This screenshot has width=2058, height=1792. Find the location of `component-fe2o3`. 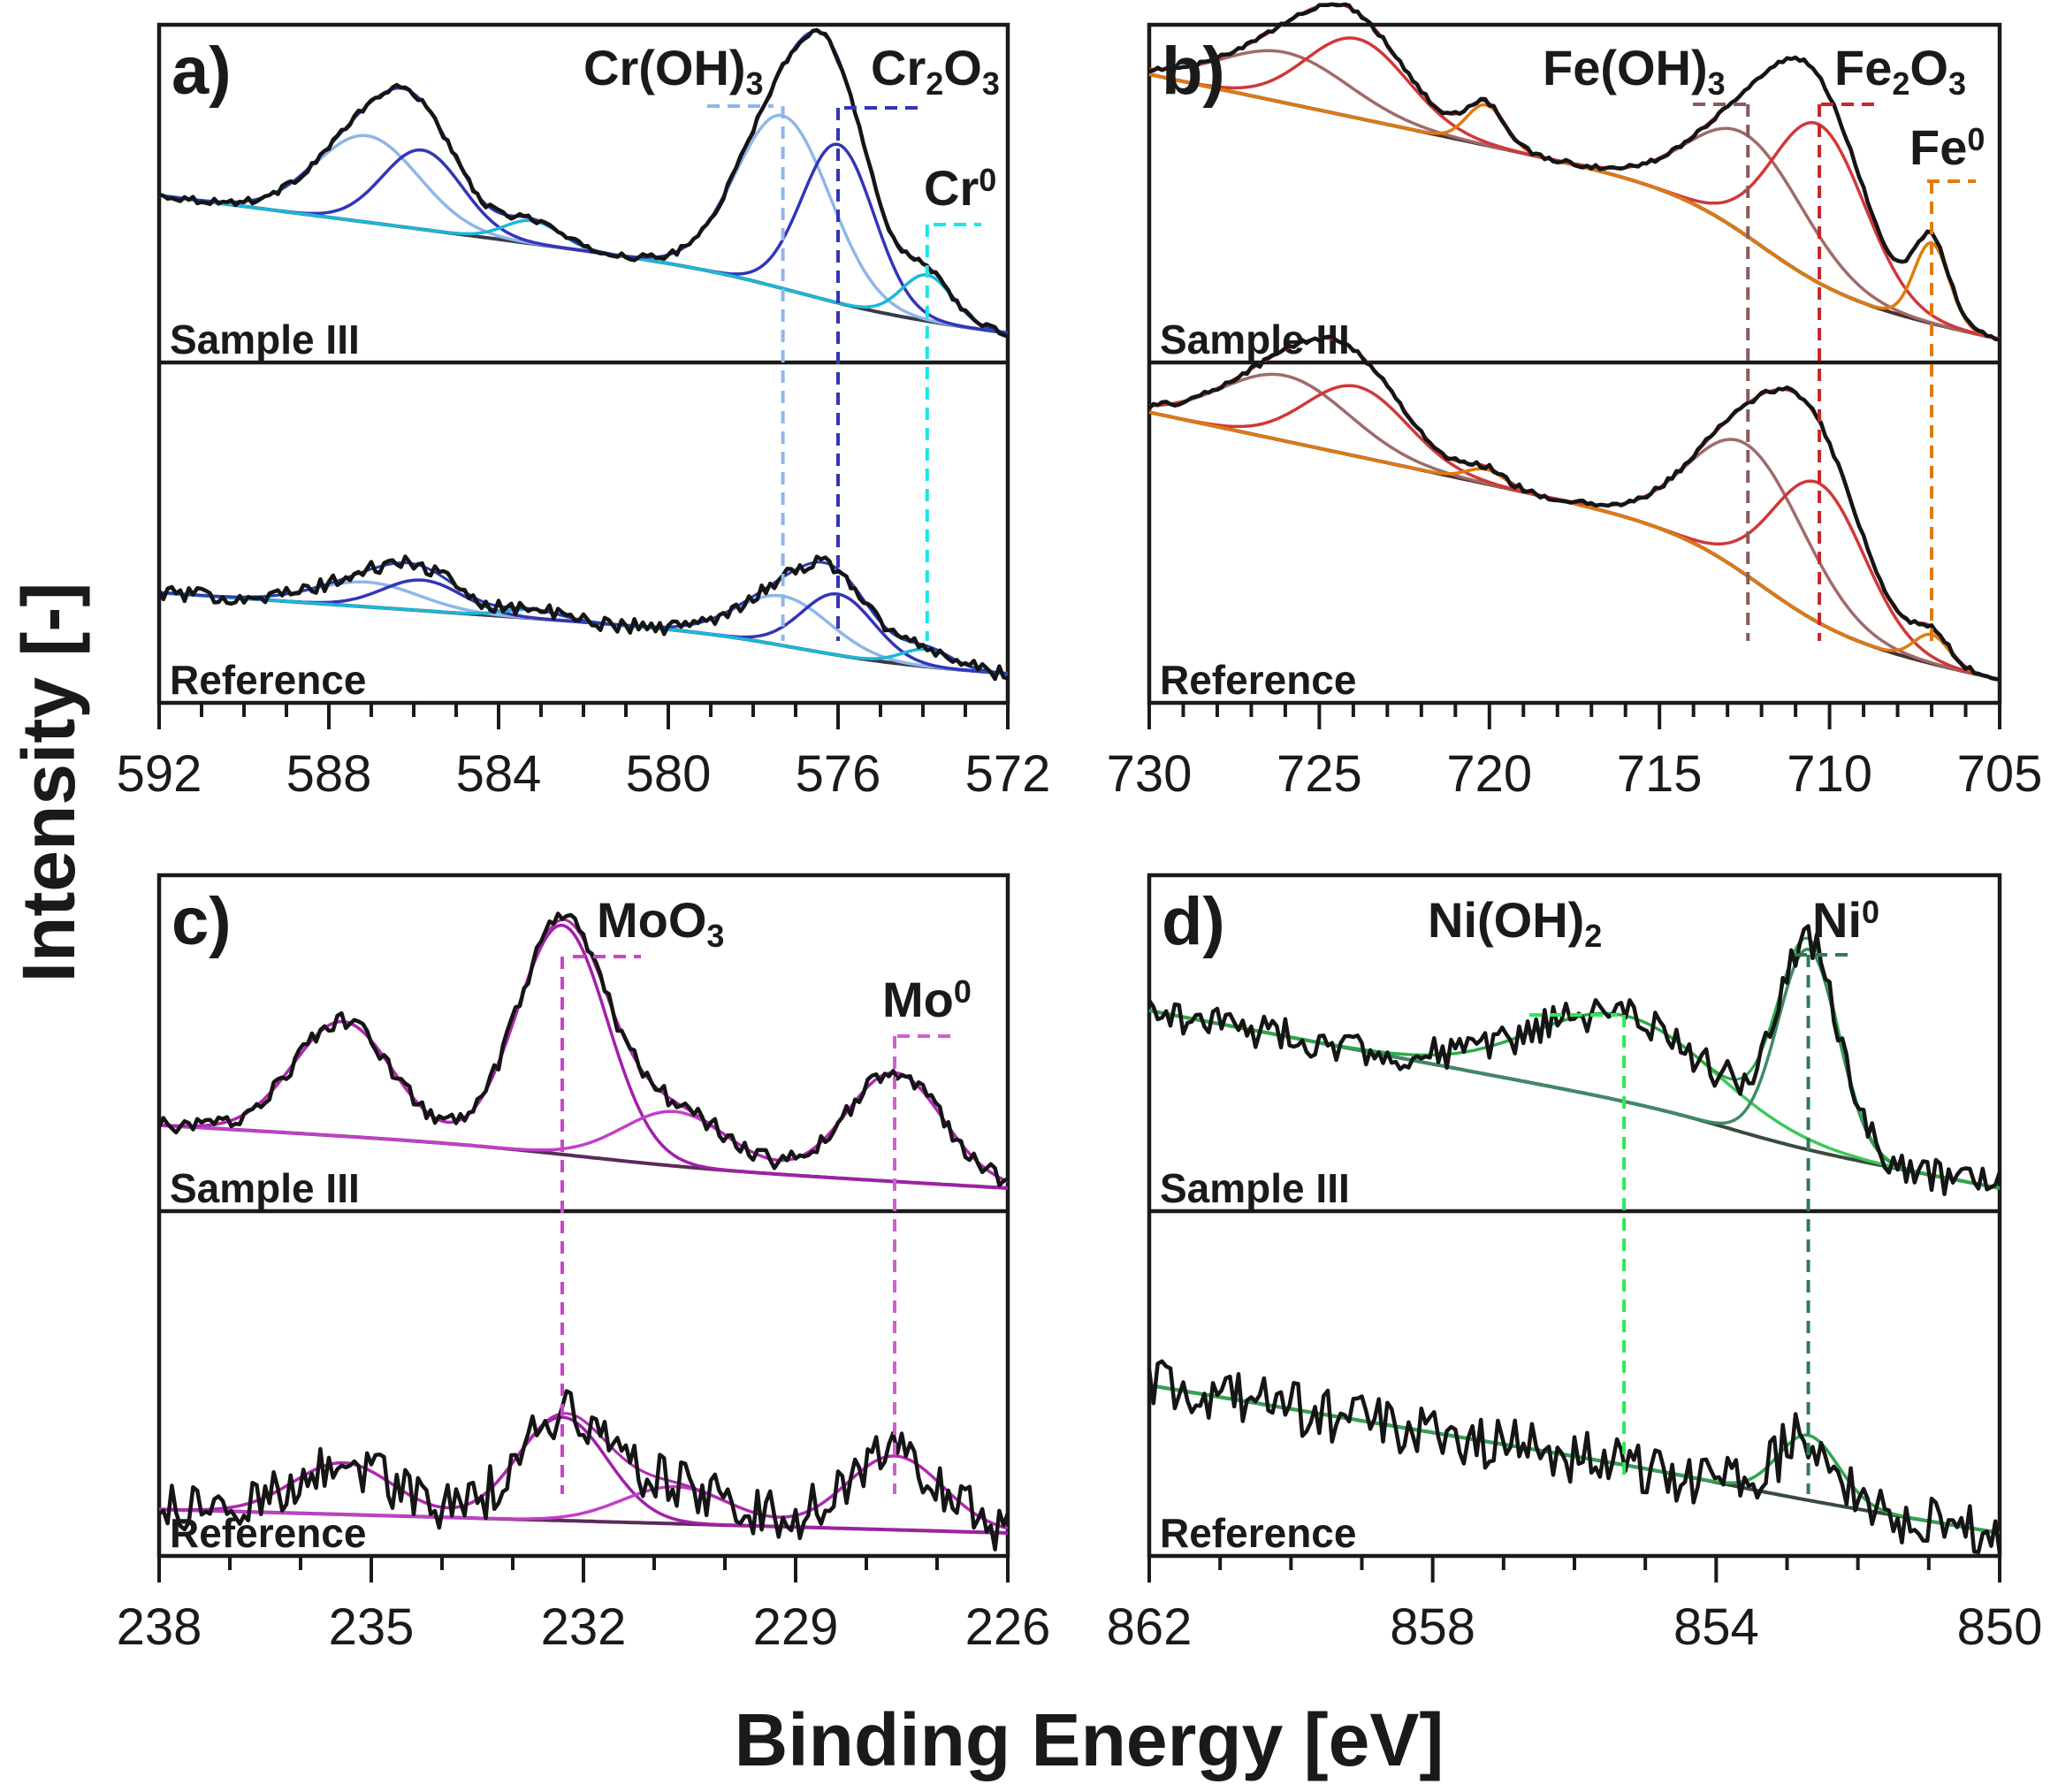

component-fe2o3 is located at coordinates (1574, 533).